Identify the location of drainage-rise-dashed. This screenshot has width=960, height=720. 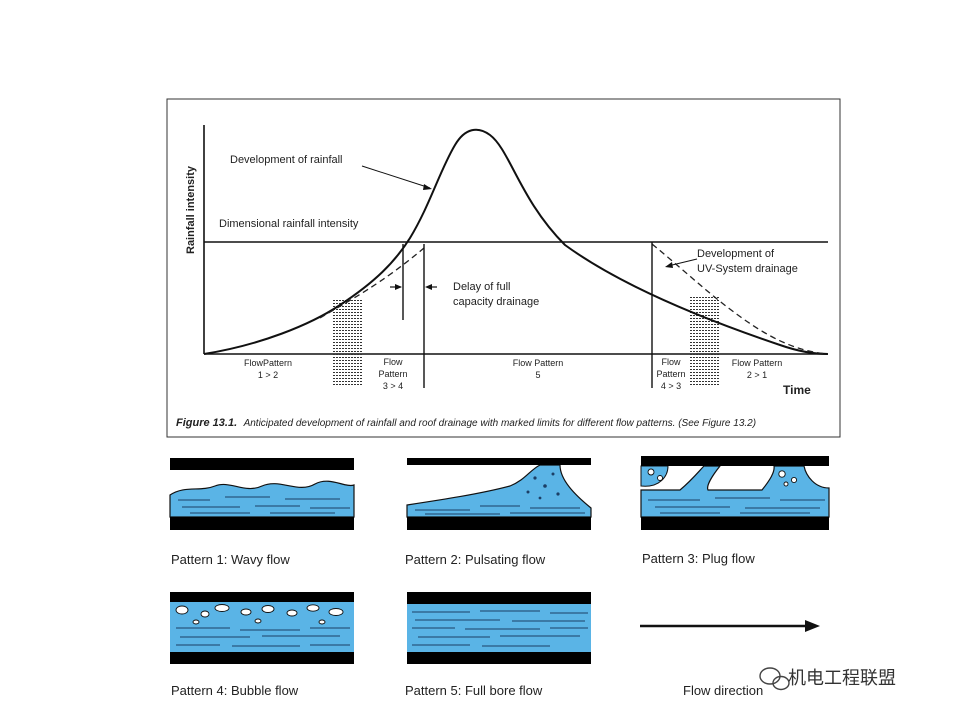
(372, 283).